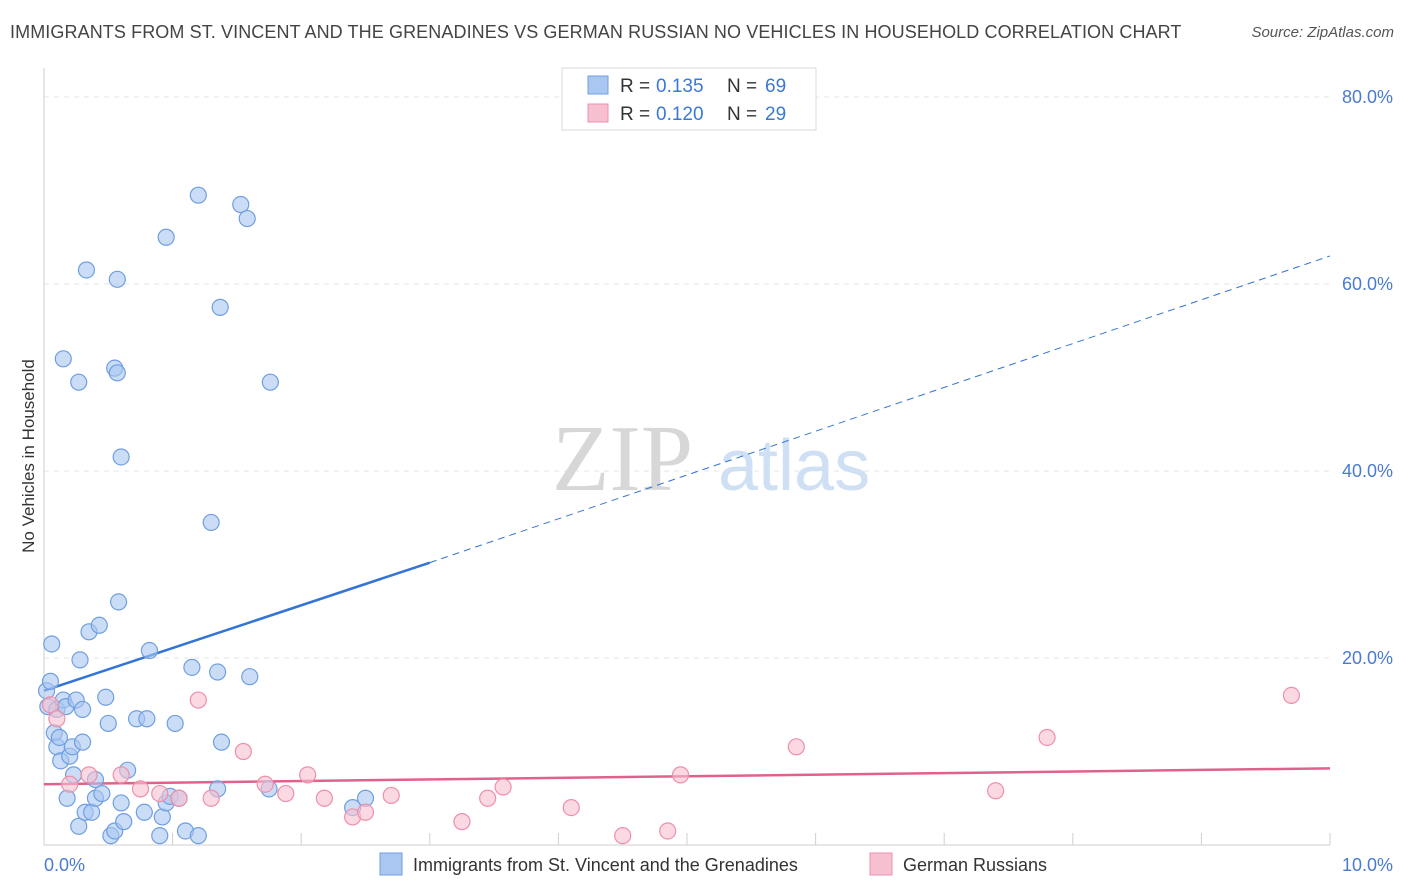  I want to click on stats-r-label-2: R =, so click(635, 114).